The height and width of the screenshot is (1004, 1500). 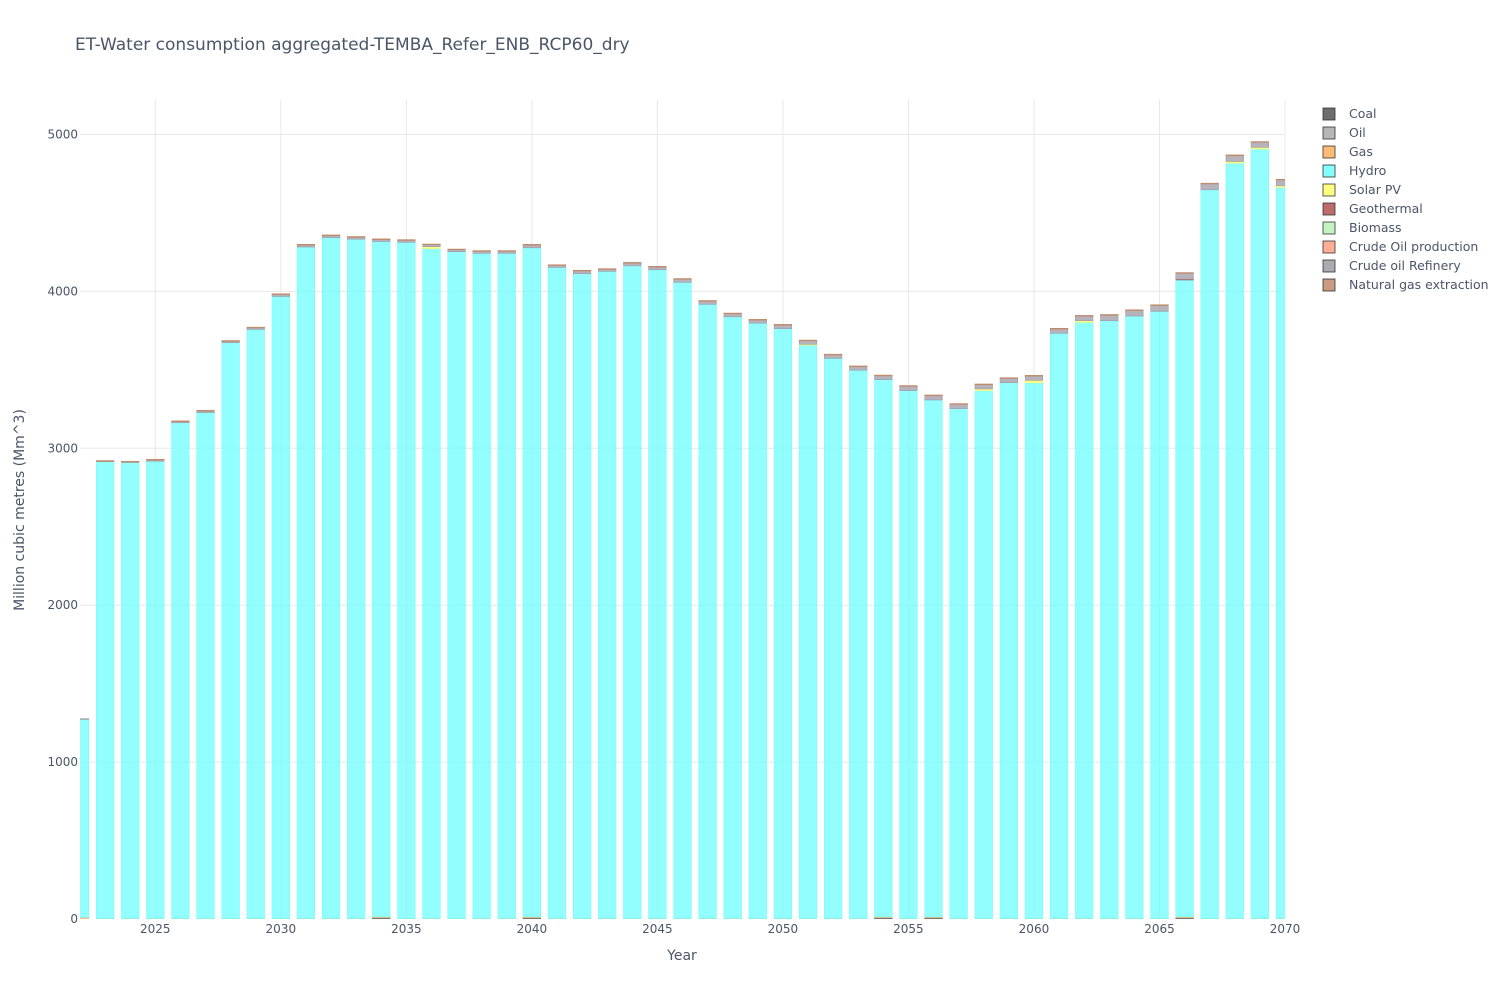 I want to click on legend-label-oil: Oil, so click(x=1357, y=132).